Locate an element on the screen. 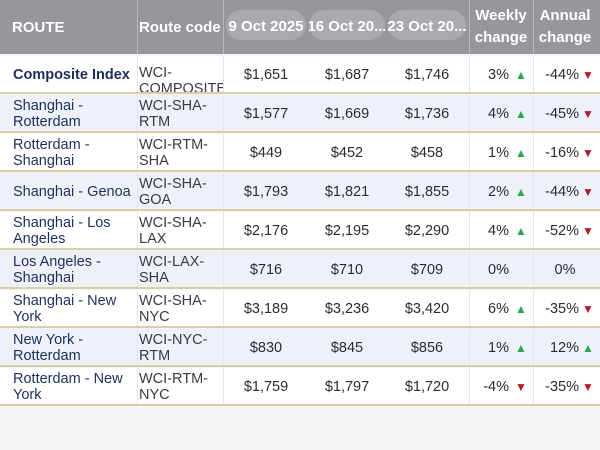 The image size is (600, 450). route-code: WCI-LAX-SHA is located at coordinates (172, 270).